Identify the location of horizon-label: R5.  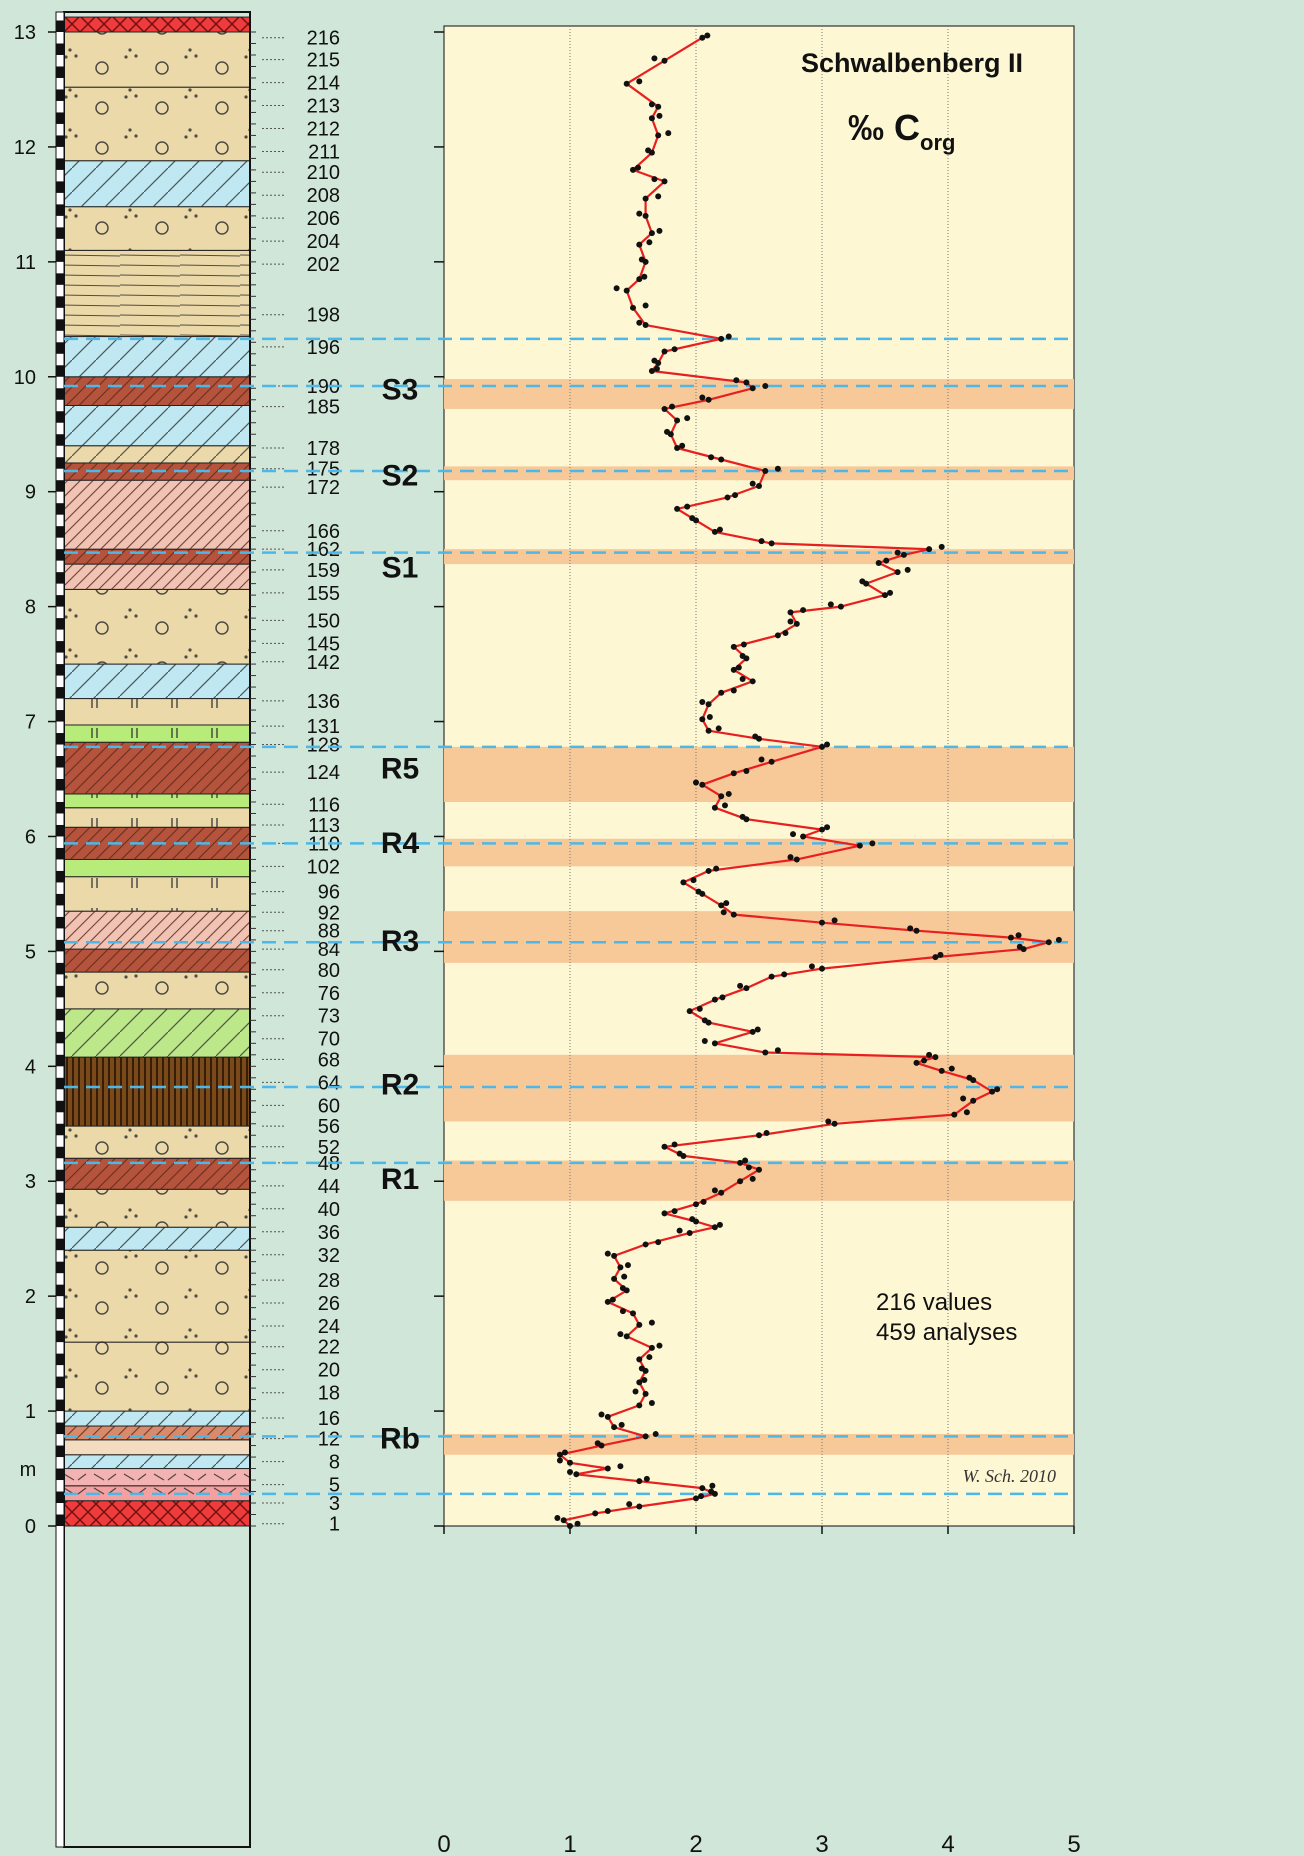
(400, 769).